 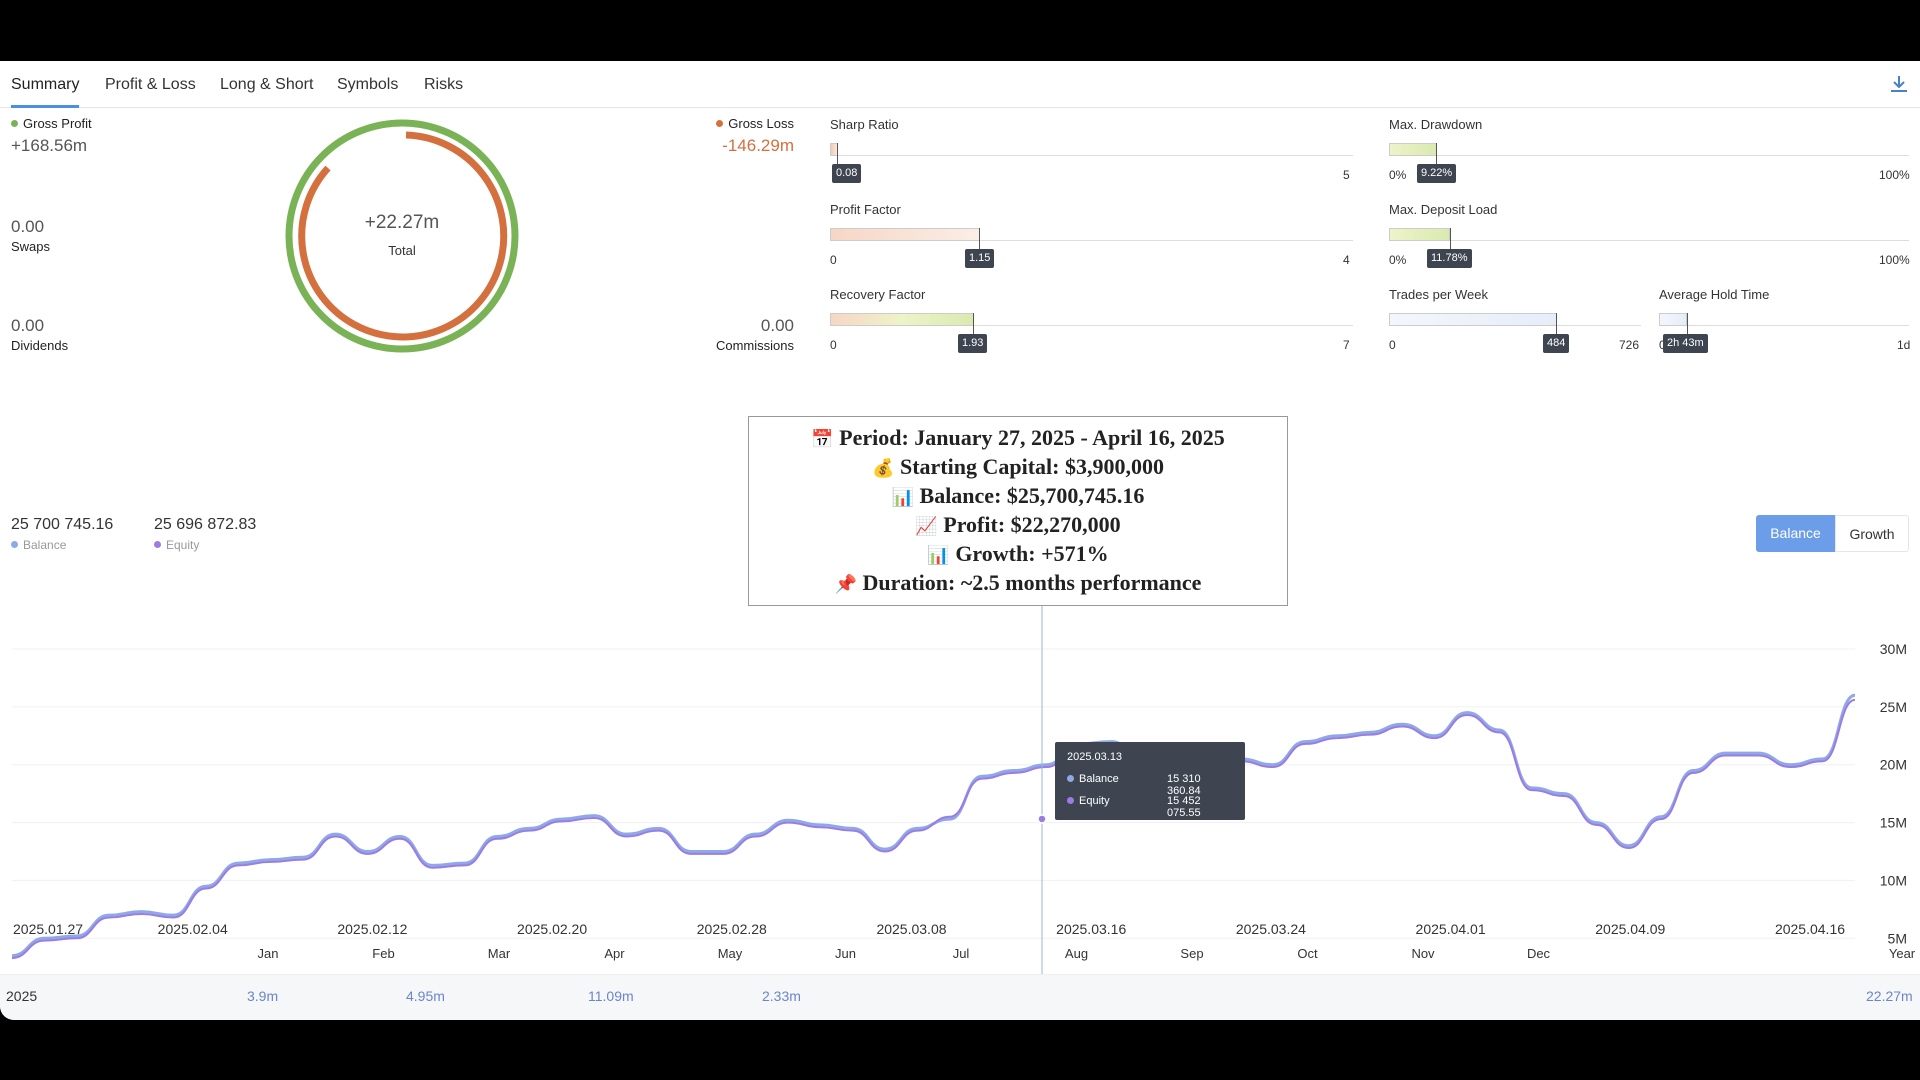 What do you see at coordinates (1893, 649) in the screenshot?
I see `y-tick-label: 30M` at bounding box center [1893, 649].